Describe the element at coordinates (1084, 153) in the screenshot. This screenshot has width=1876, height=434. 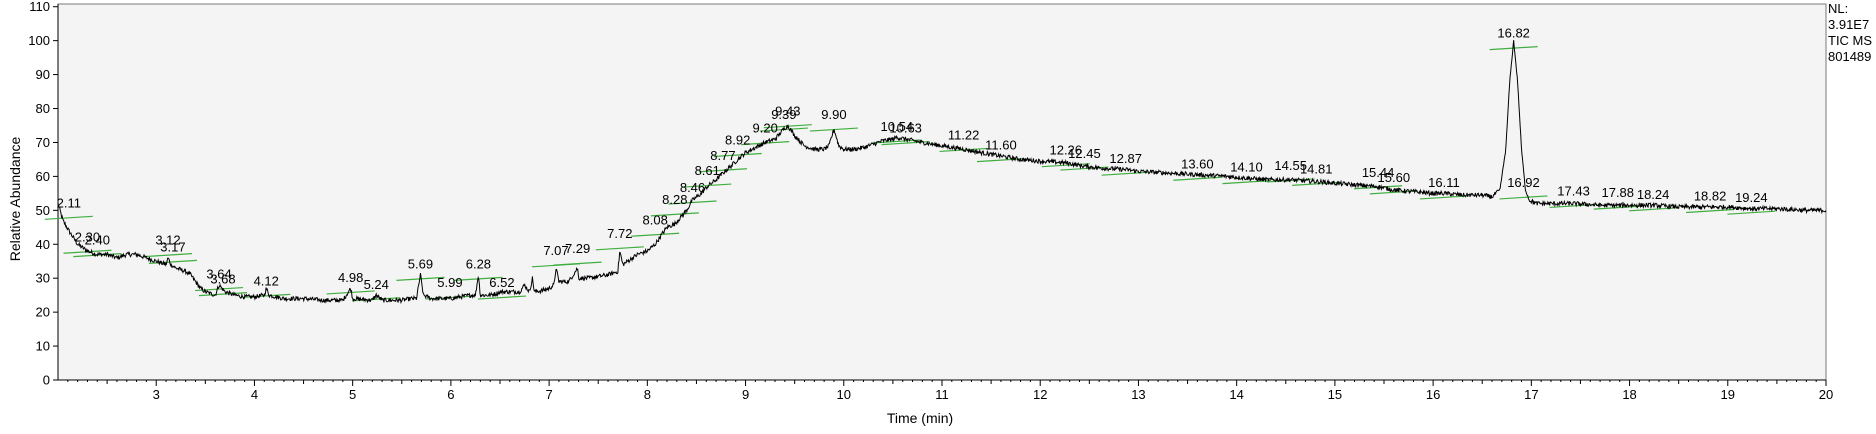
I see `peak-label: 12.45` at that location.